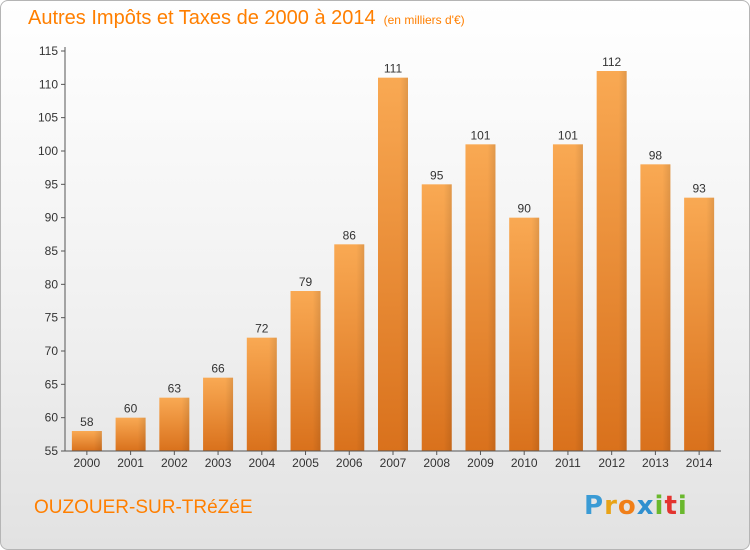 The height and width of the screenshot is (550, 750). I want to click on bar-value-label: 90, so click(525, 209).